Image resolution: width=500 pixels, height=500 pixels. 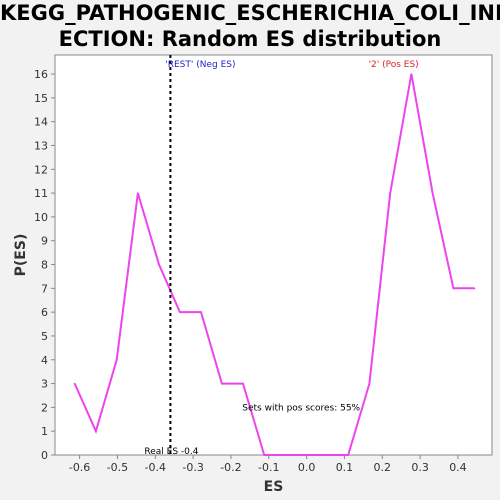 What do you see at coordinates (79, 467) in the screenshot?
I see `x-tick-label: -0.6` at bounding box center [79, 467].